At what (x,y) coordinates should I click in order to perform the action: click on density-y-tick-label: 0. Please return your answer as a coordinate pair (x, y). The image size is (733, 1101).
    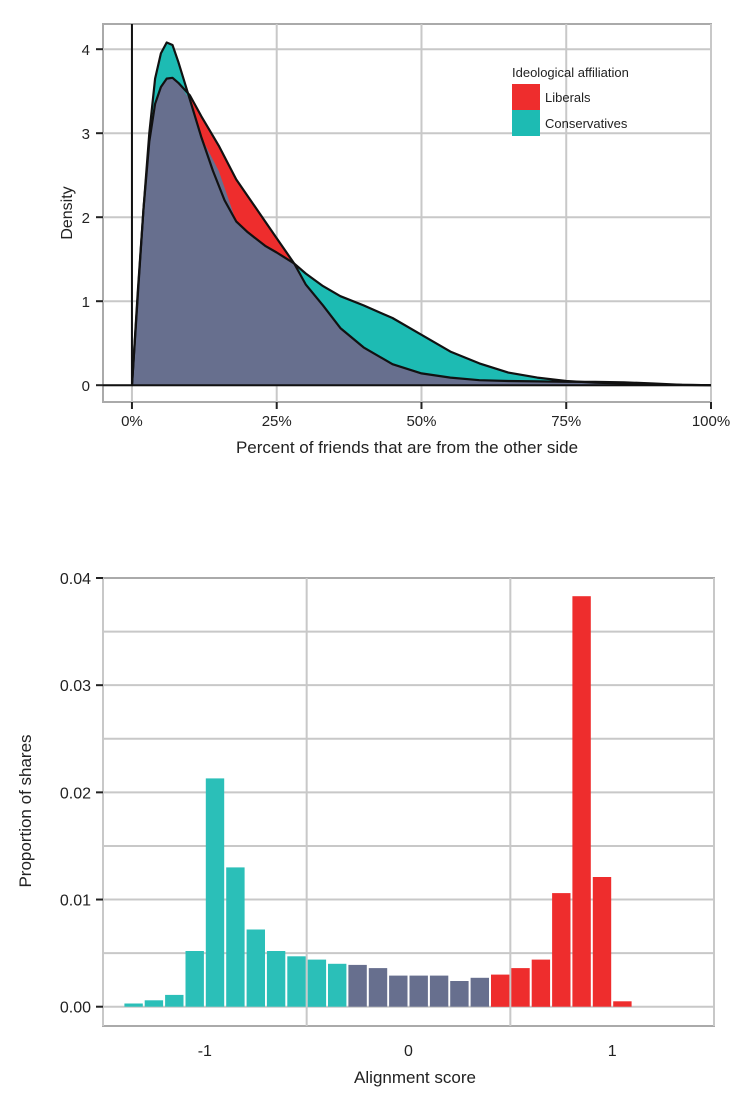
    Looking at the image, I should click on (86, 386).